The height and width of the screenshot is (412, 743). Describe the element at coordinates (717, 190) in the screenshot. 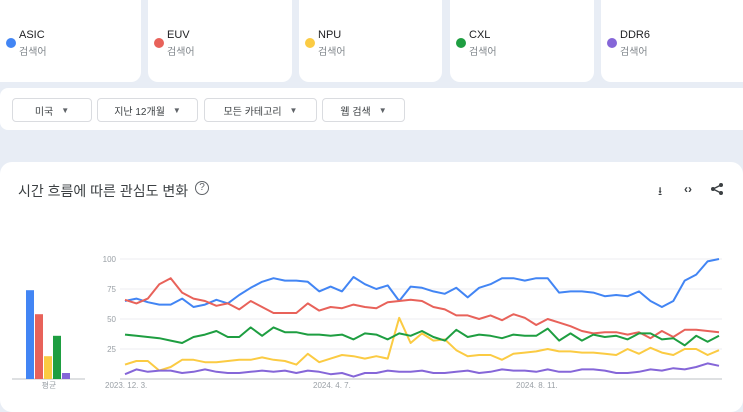

I see `share-icon` at that location.